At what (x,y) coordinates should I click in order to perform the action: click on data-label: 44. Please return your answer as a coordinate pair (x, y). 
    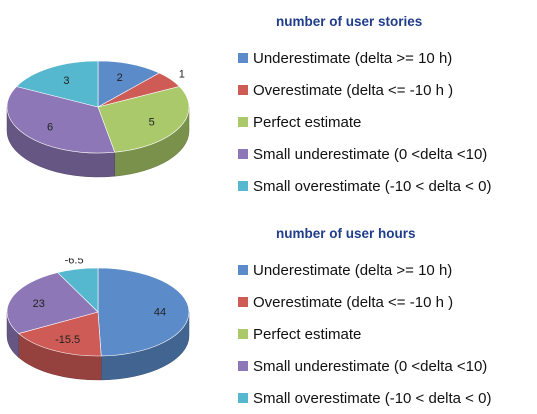
    Looking at the image, I should click on (160, 312).